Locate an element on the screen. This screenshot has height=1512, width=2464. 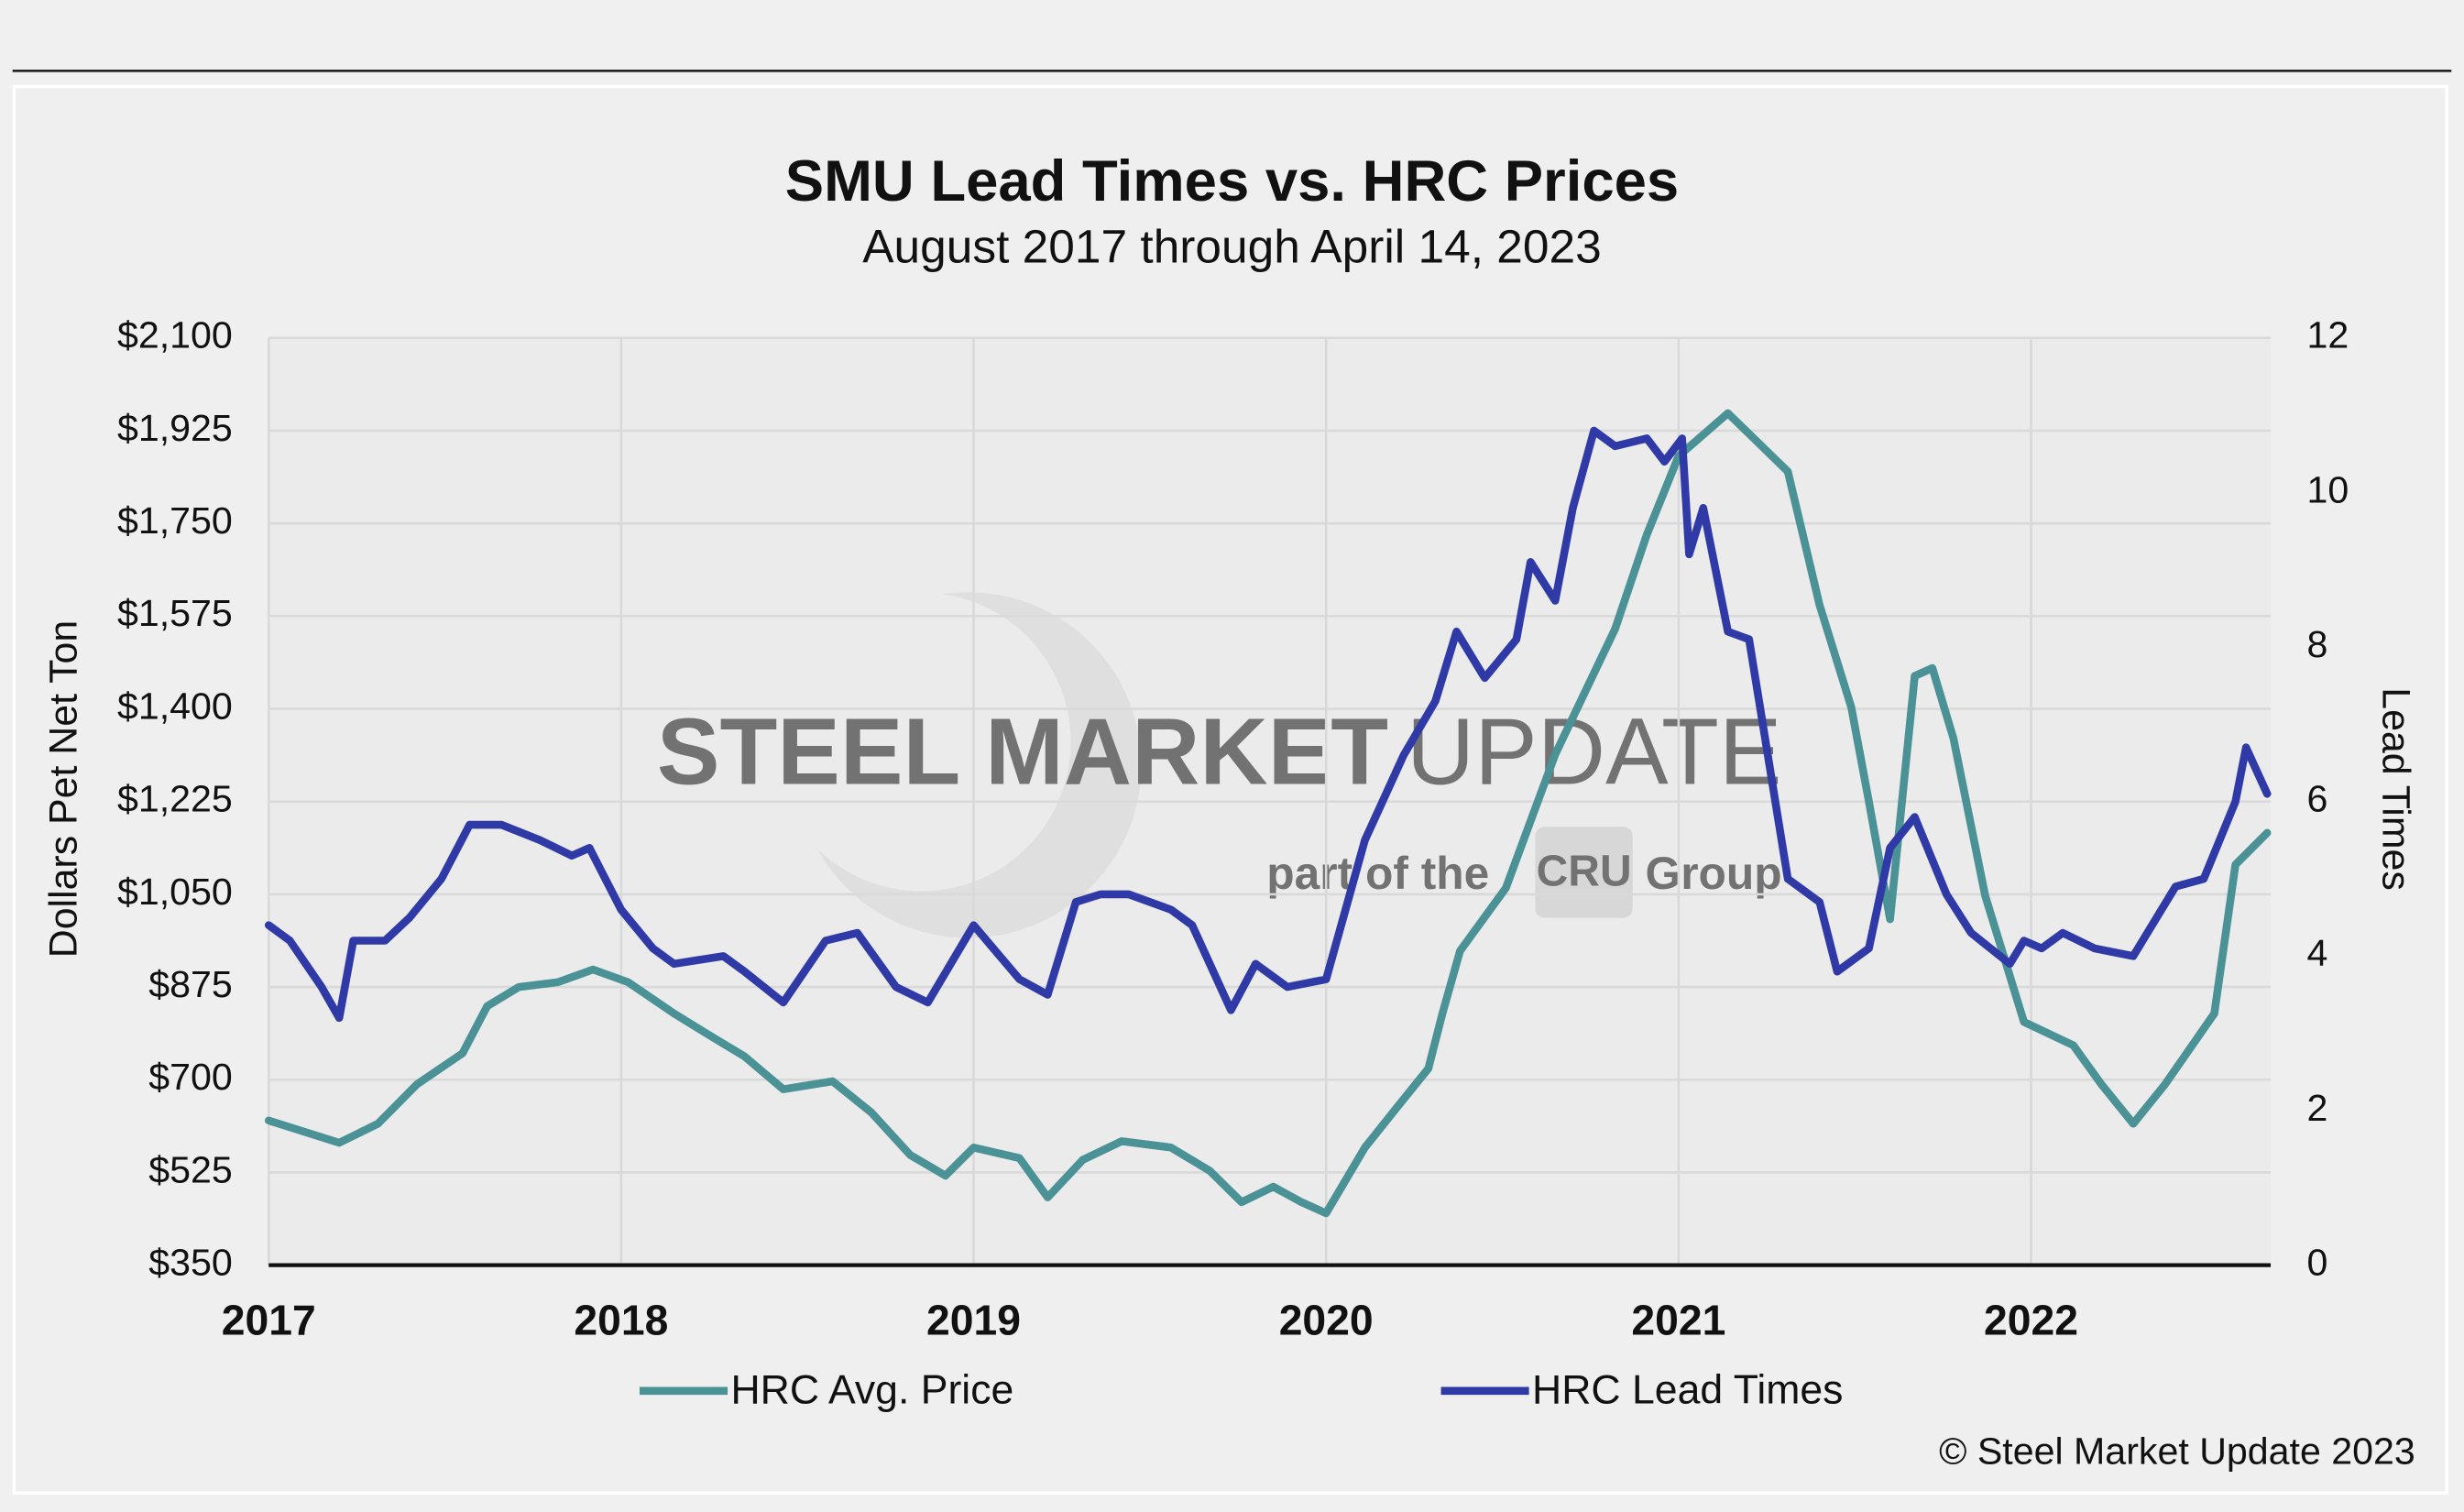
y-axis-label: Dollars Pet Net Ton is located at coordinates (63, 789).